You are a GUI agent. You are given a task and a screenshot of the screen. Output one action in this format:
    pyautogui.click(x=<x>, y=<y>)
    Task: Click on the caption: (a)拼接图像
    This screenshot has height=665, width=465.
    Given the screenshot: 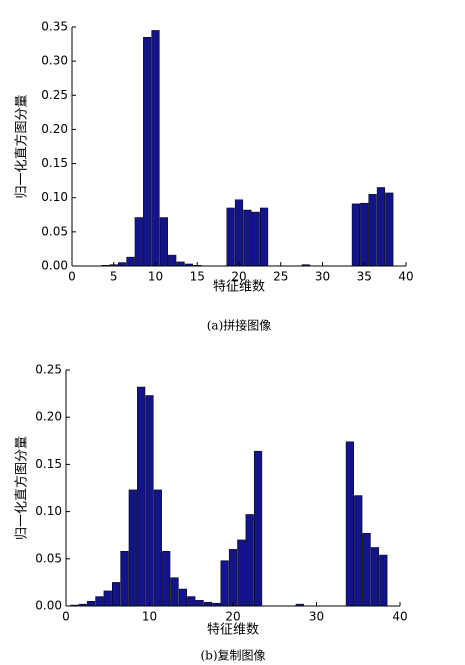 What is the action you would take?
    pyautogui.click(x=239, y=325)
    